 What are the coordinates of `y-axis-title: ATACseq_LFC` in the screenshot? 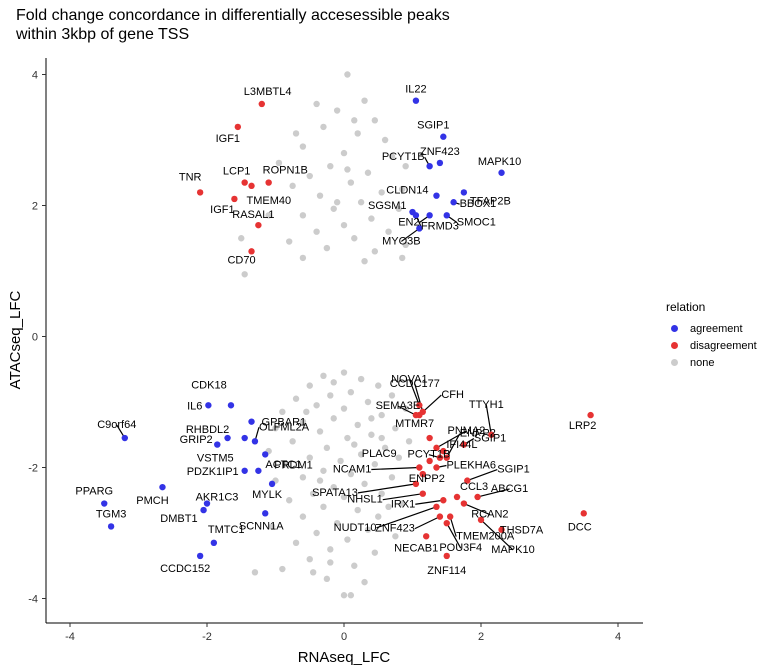 It's located at (15, 340).